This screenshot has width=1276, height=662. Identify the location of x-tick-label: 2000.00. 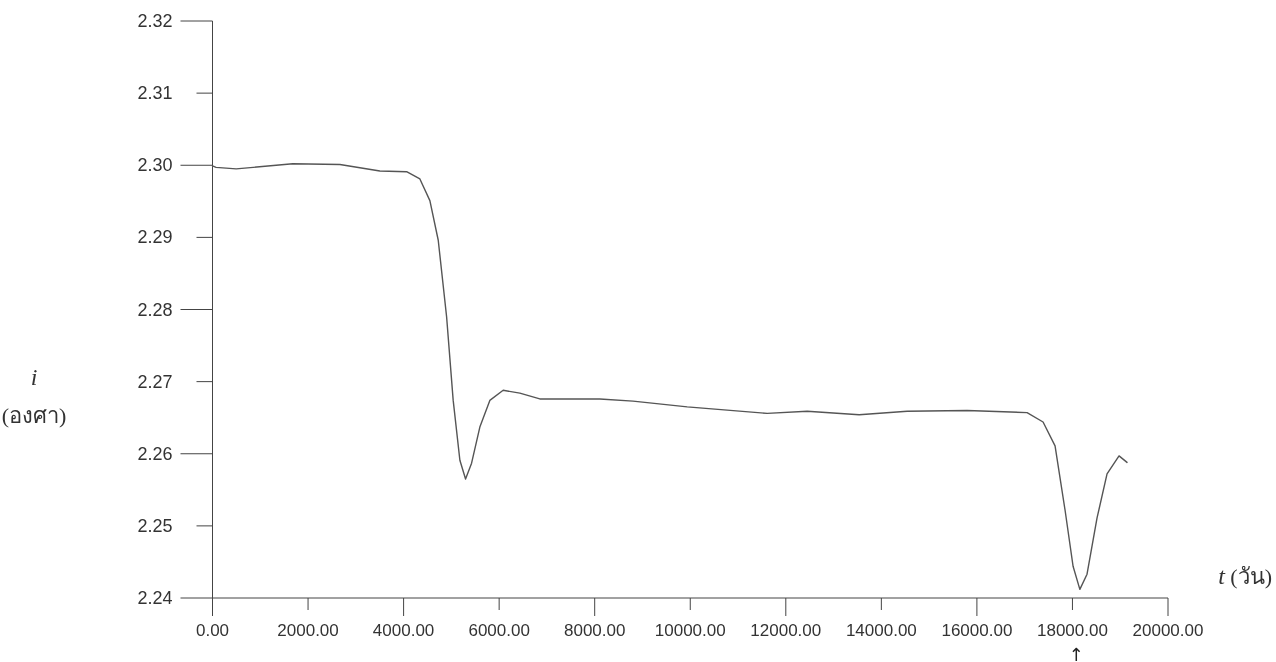
(308, 630).